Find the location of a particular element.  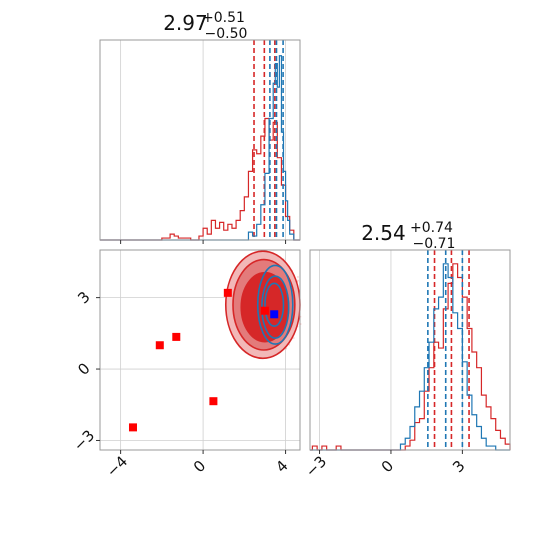

x-tick-label: −4 is located at coordinates (117, 466).